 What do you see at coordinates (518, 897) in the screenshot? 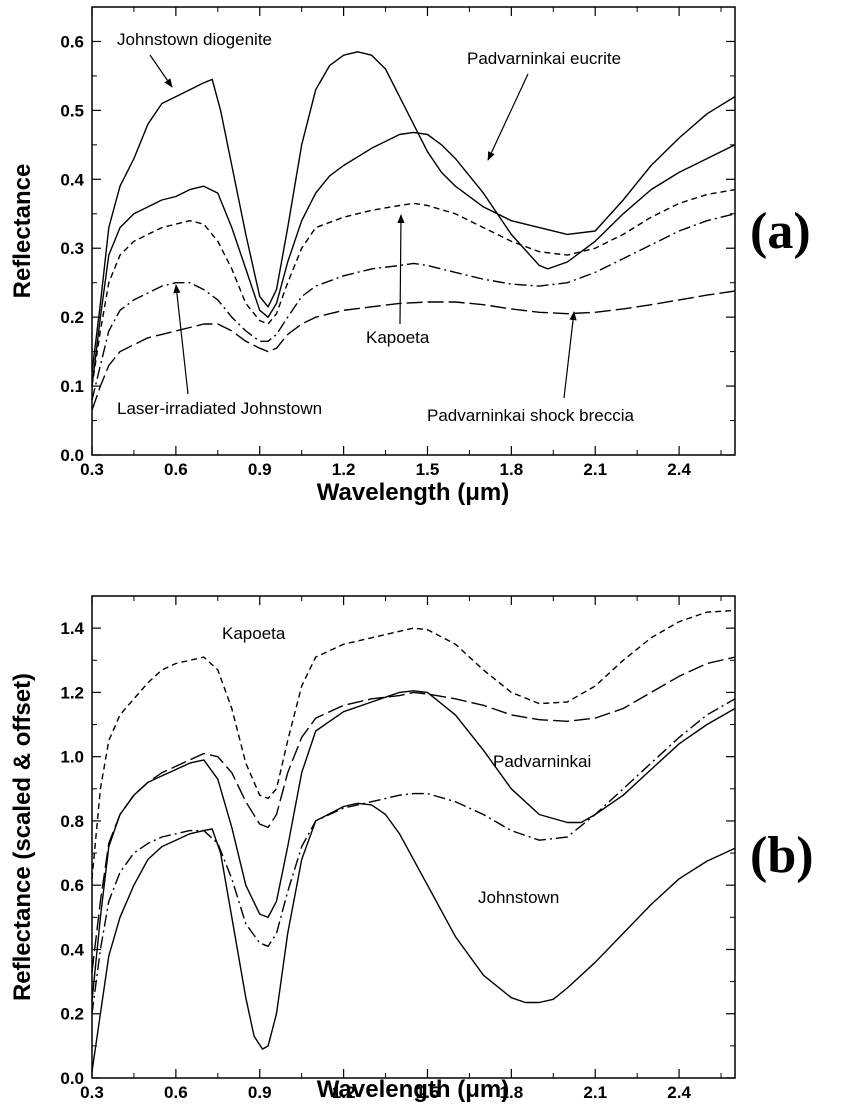
I see `annotation-label: Johnstown` at bounding box center [518, 897].